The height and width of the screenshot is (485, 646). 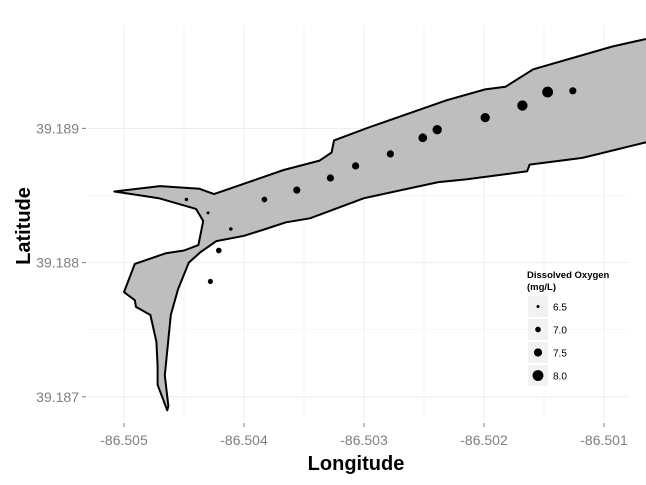 I want to click on x-axis-title: Longitude, so click(x=356, y=464).